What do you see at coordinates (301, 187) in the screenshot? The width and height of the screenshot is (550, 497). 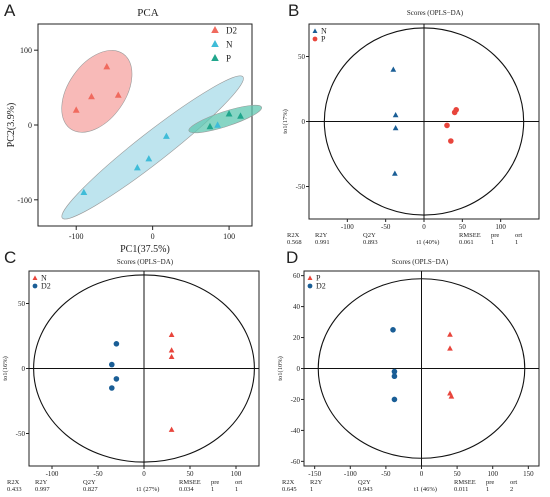 I see `y-tick-label: -50` at bounding box center [301, 187].